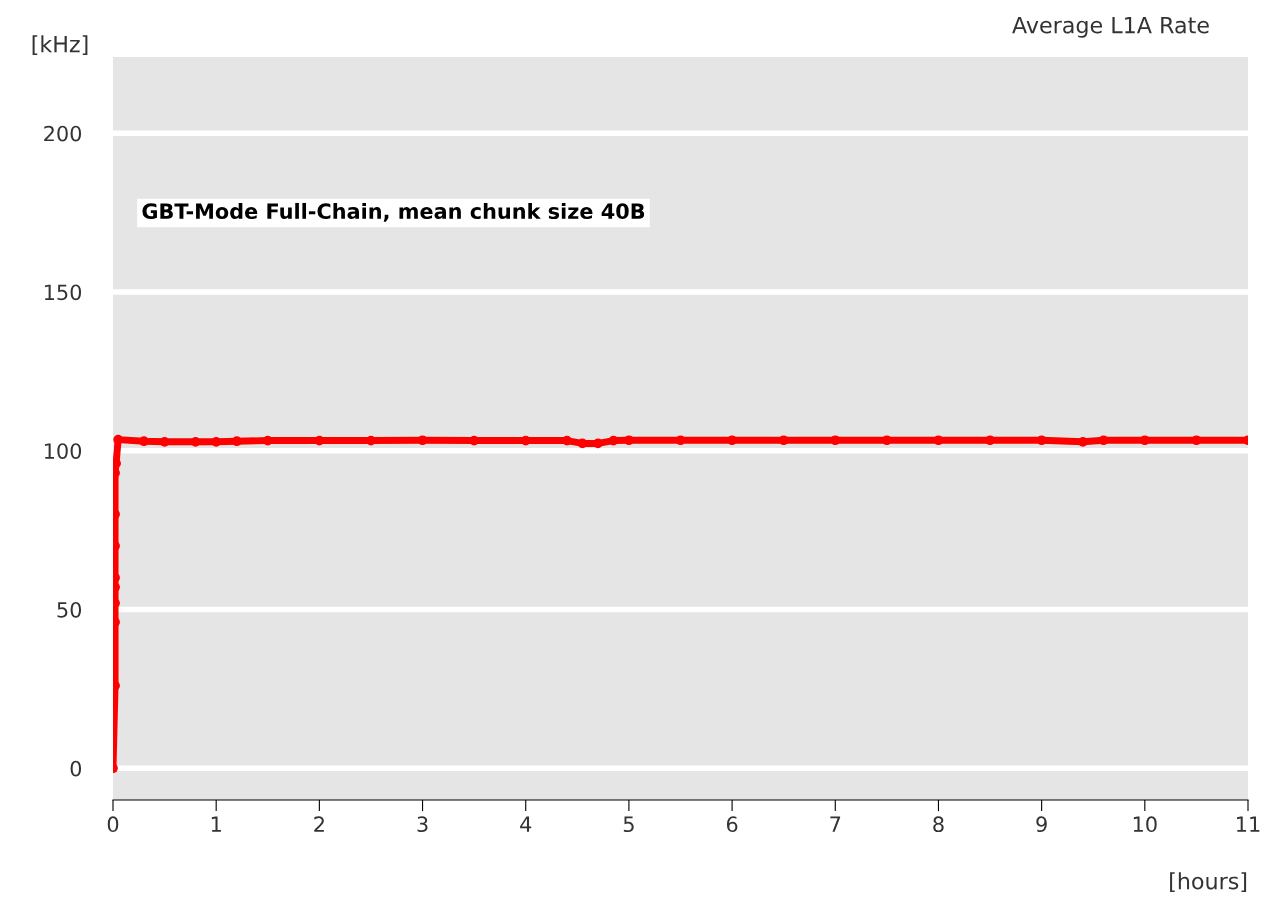 This screenshot has width=1288, height=900. I want to click on x-tick-label: 10, so click(1145, 824).